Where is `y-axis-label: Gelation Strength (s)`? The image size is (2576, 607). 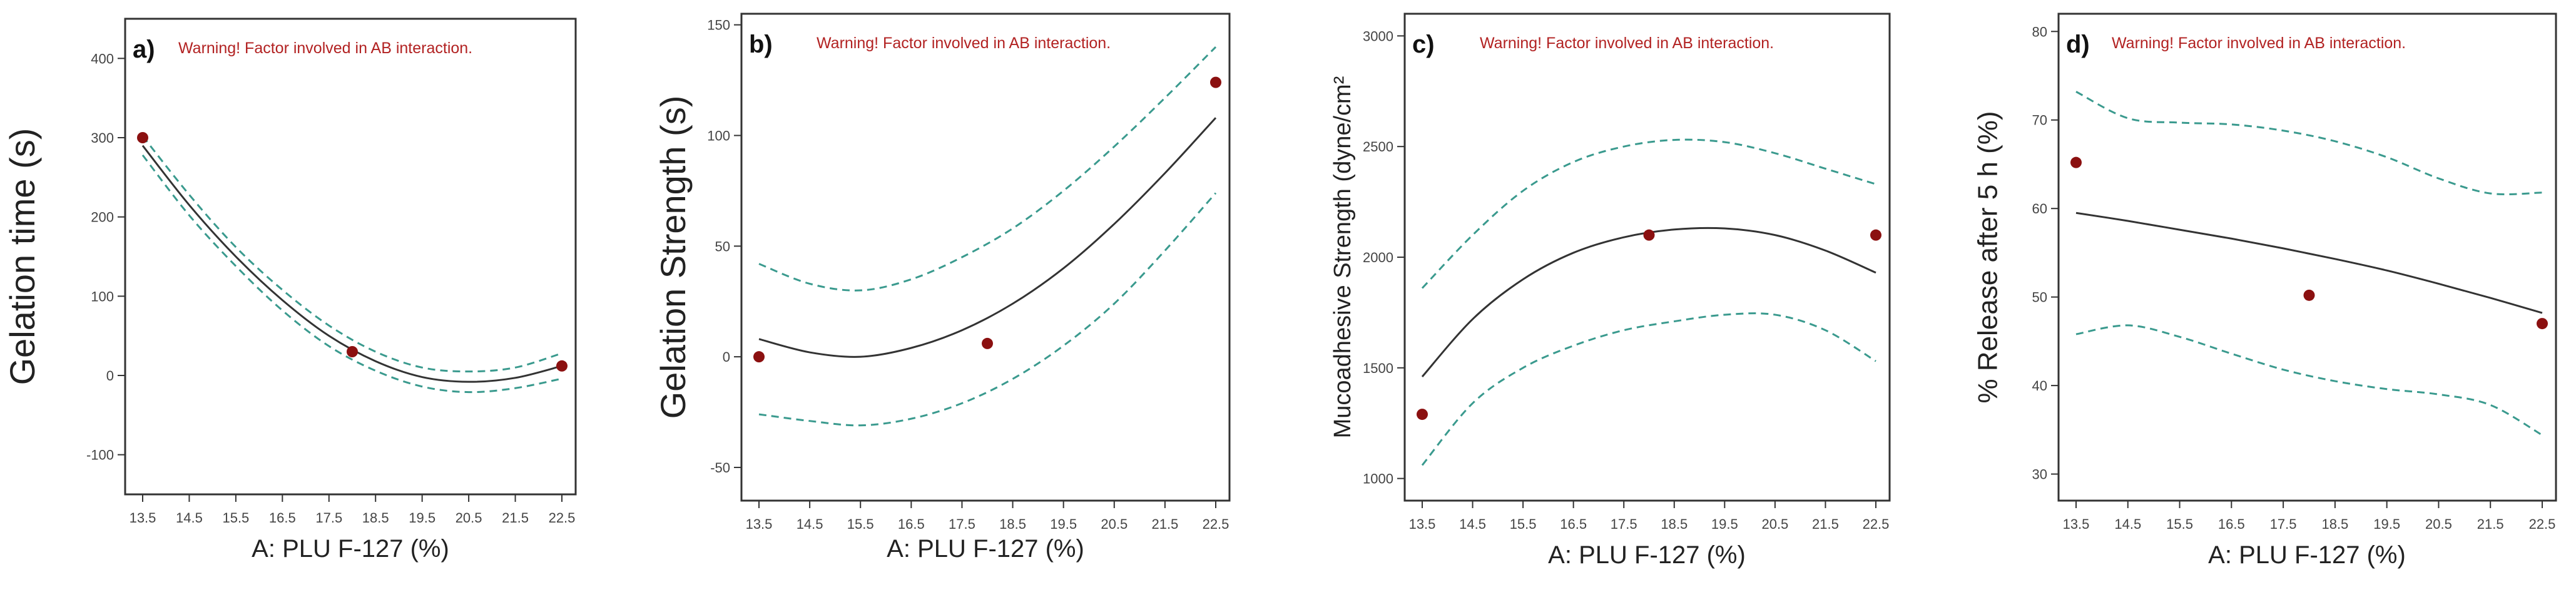 y-axis-label: Gelation Strength (s) is located at coordinates (673, 257).